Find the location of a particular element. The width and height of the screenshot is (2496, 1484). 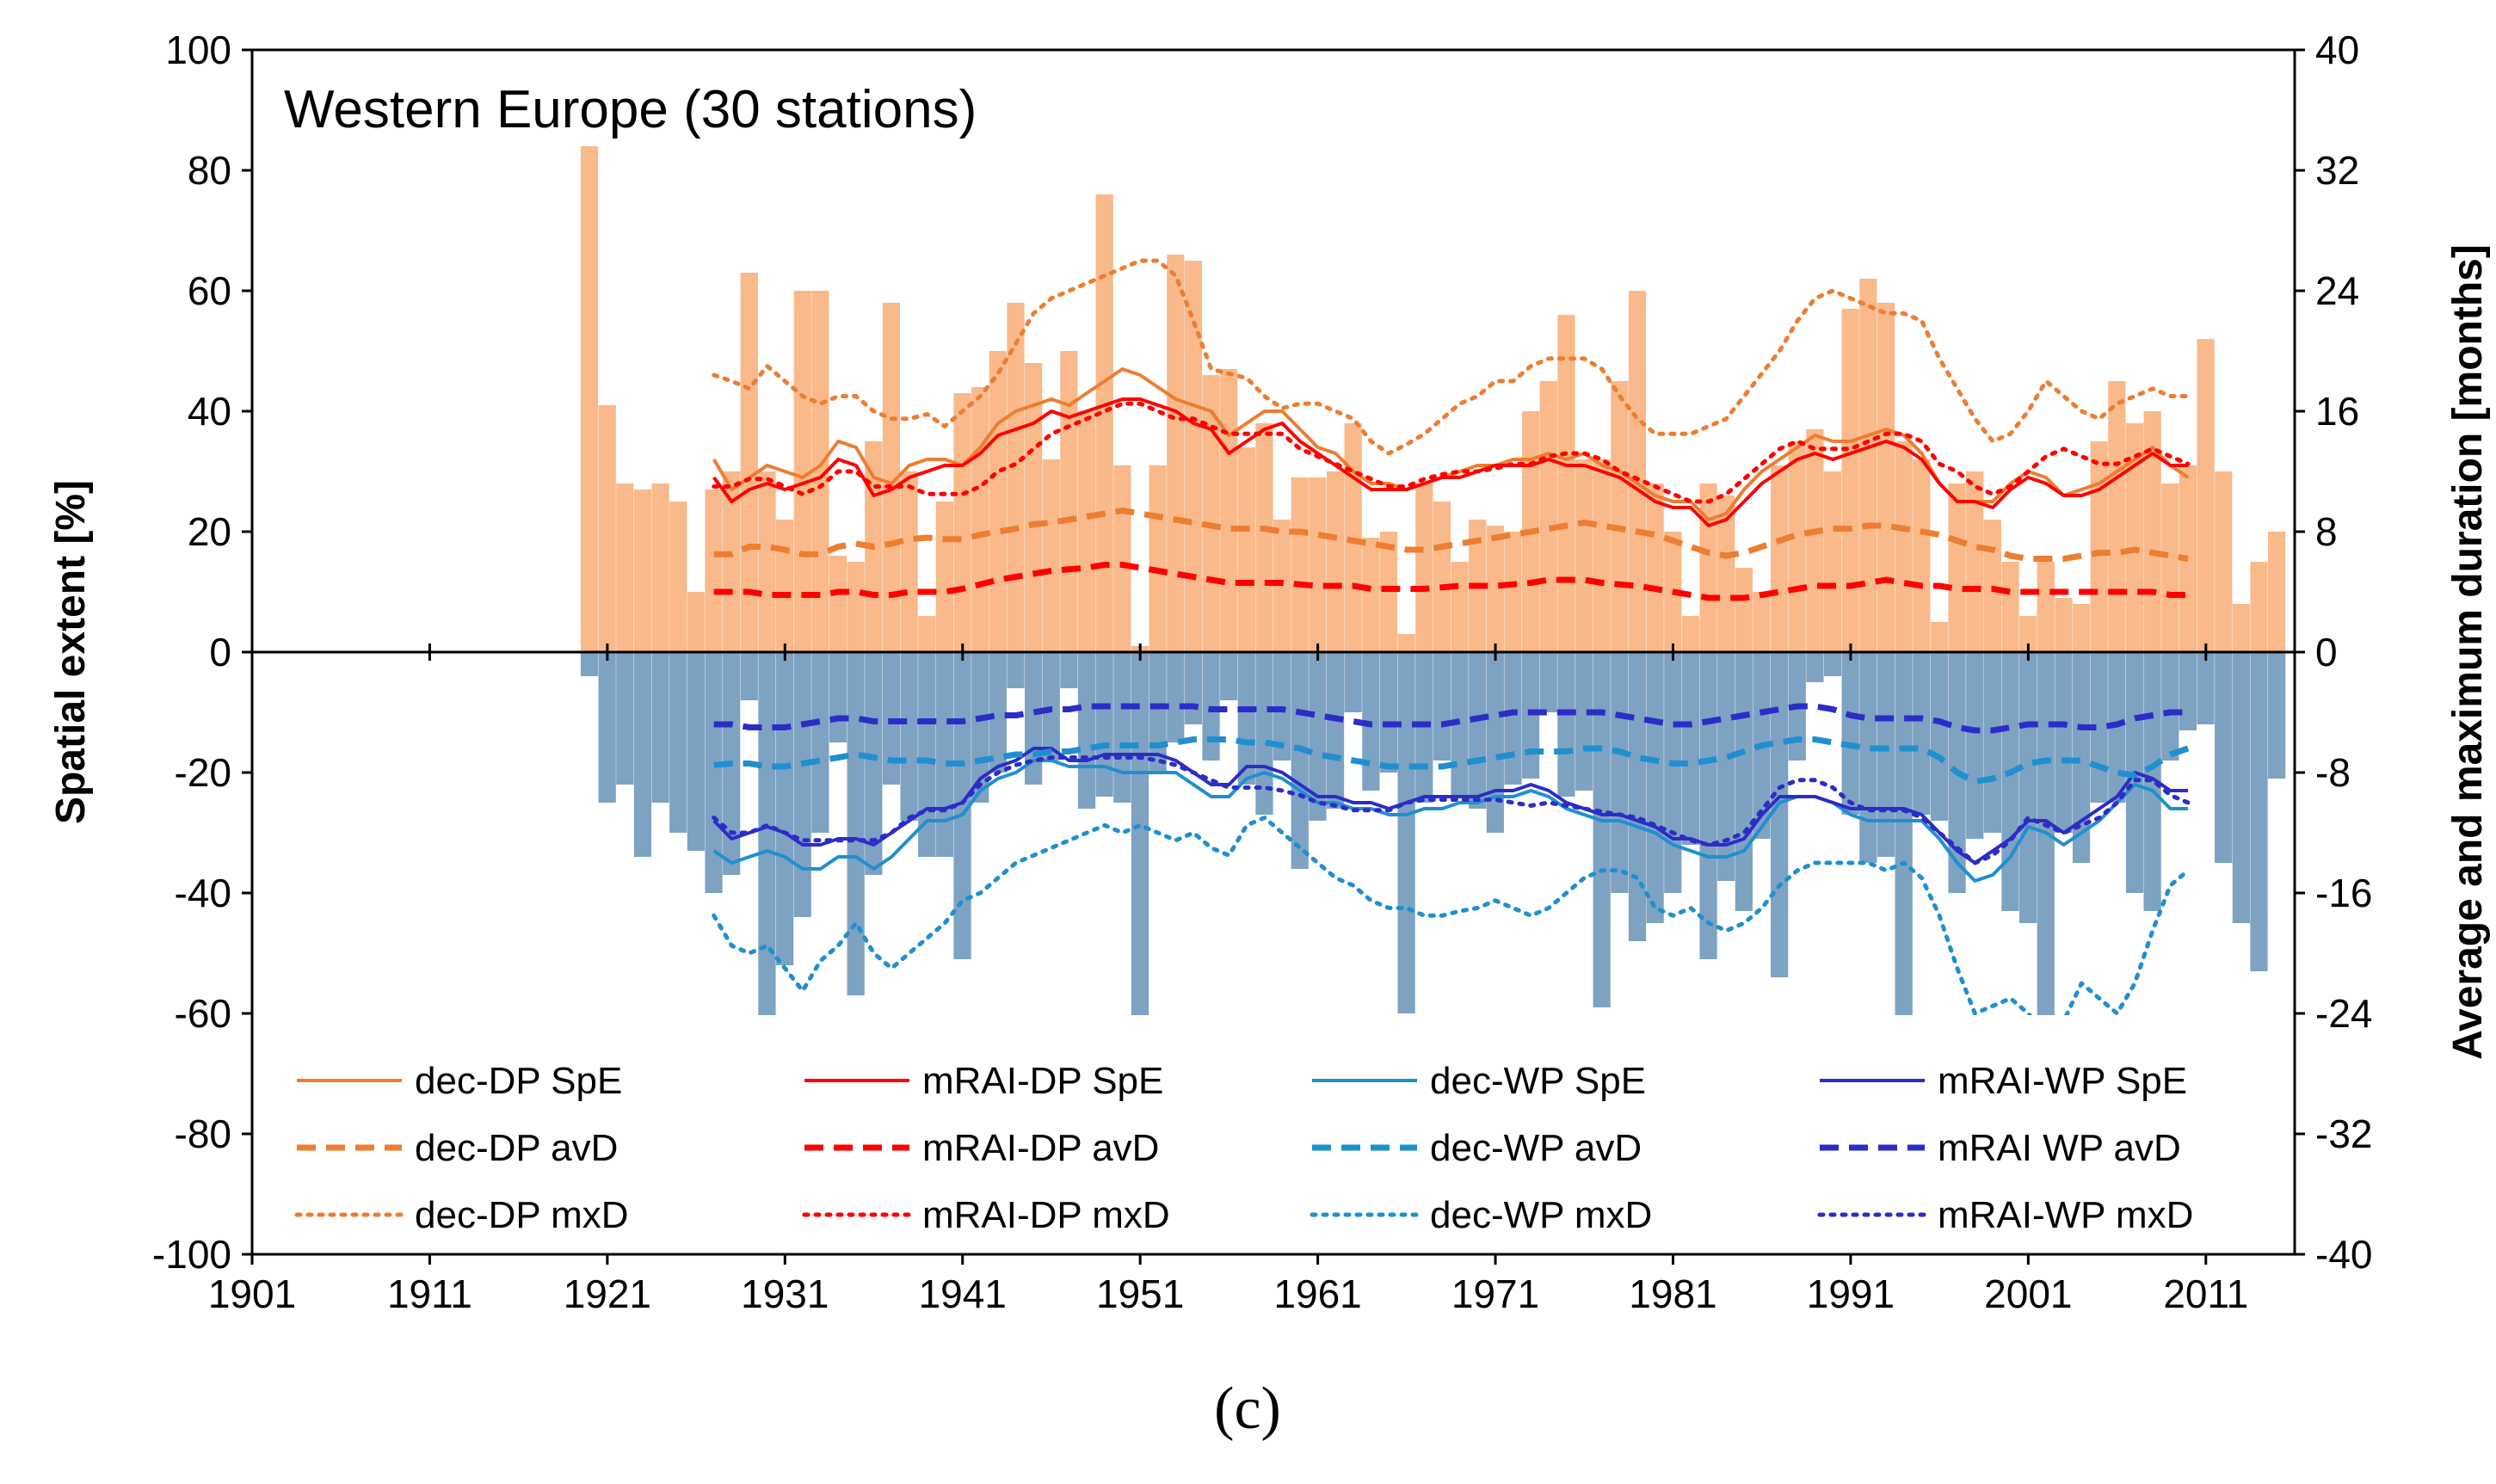

figure-caption: (c) is located at coordinates (1247, 1409).